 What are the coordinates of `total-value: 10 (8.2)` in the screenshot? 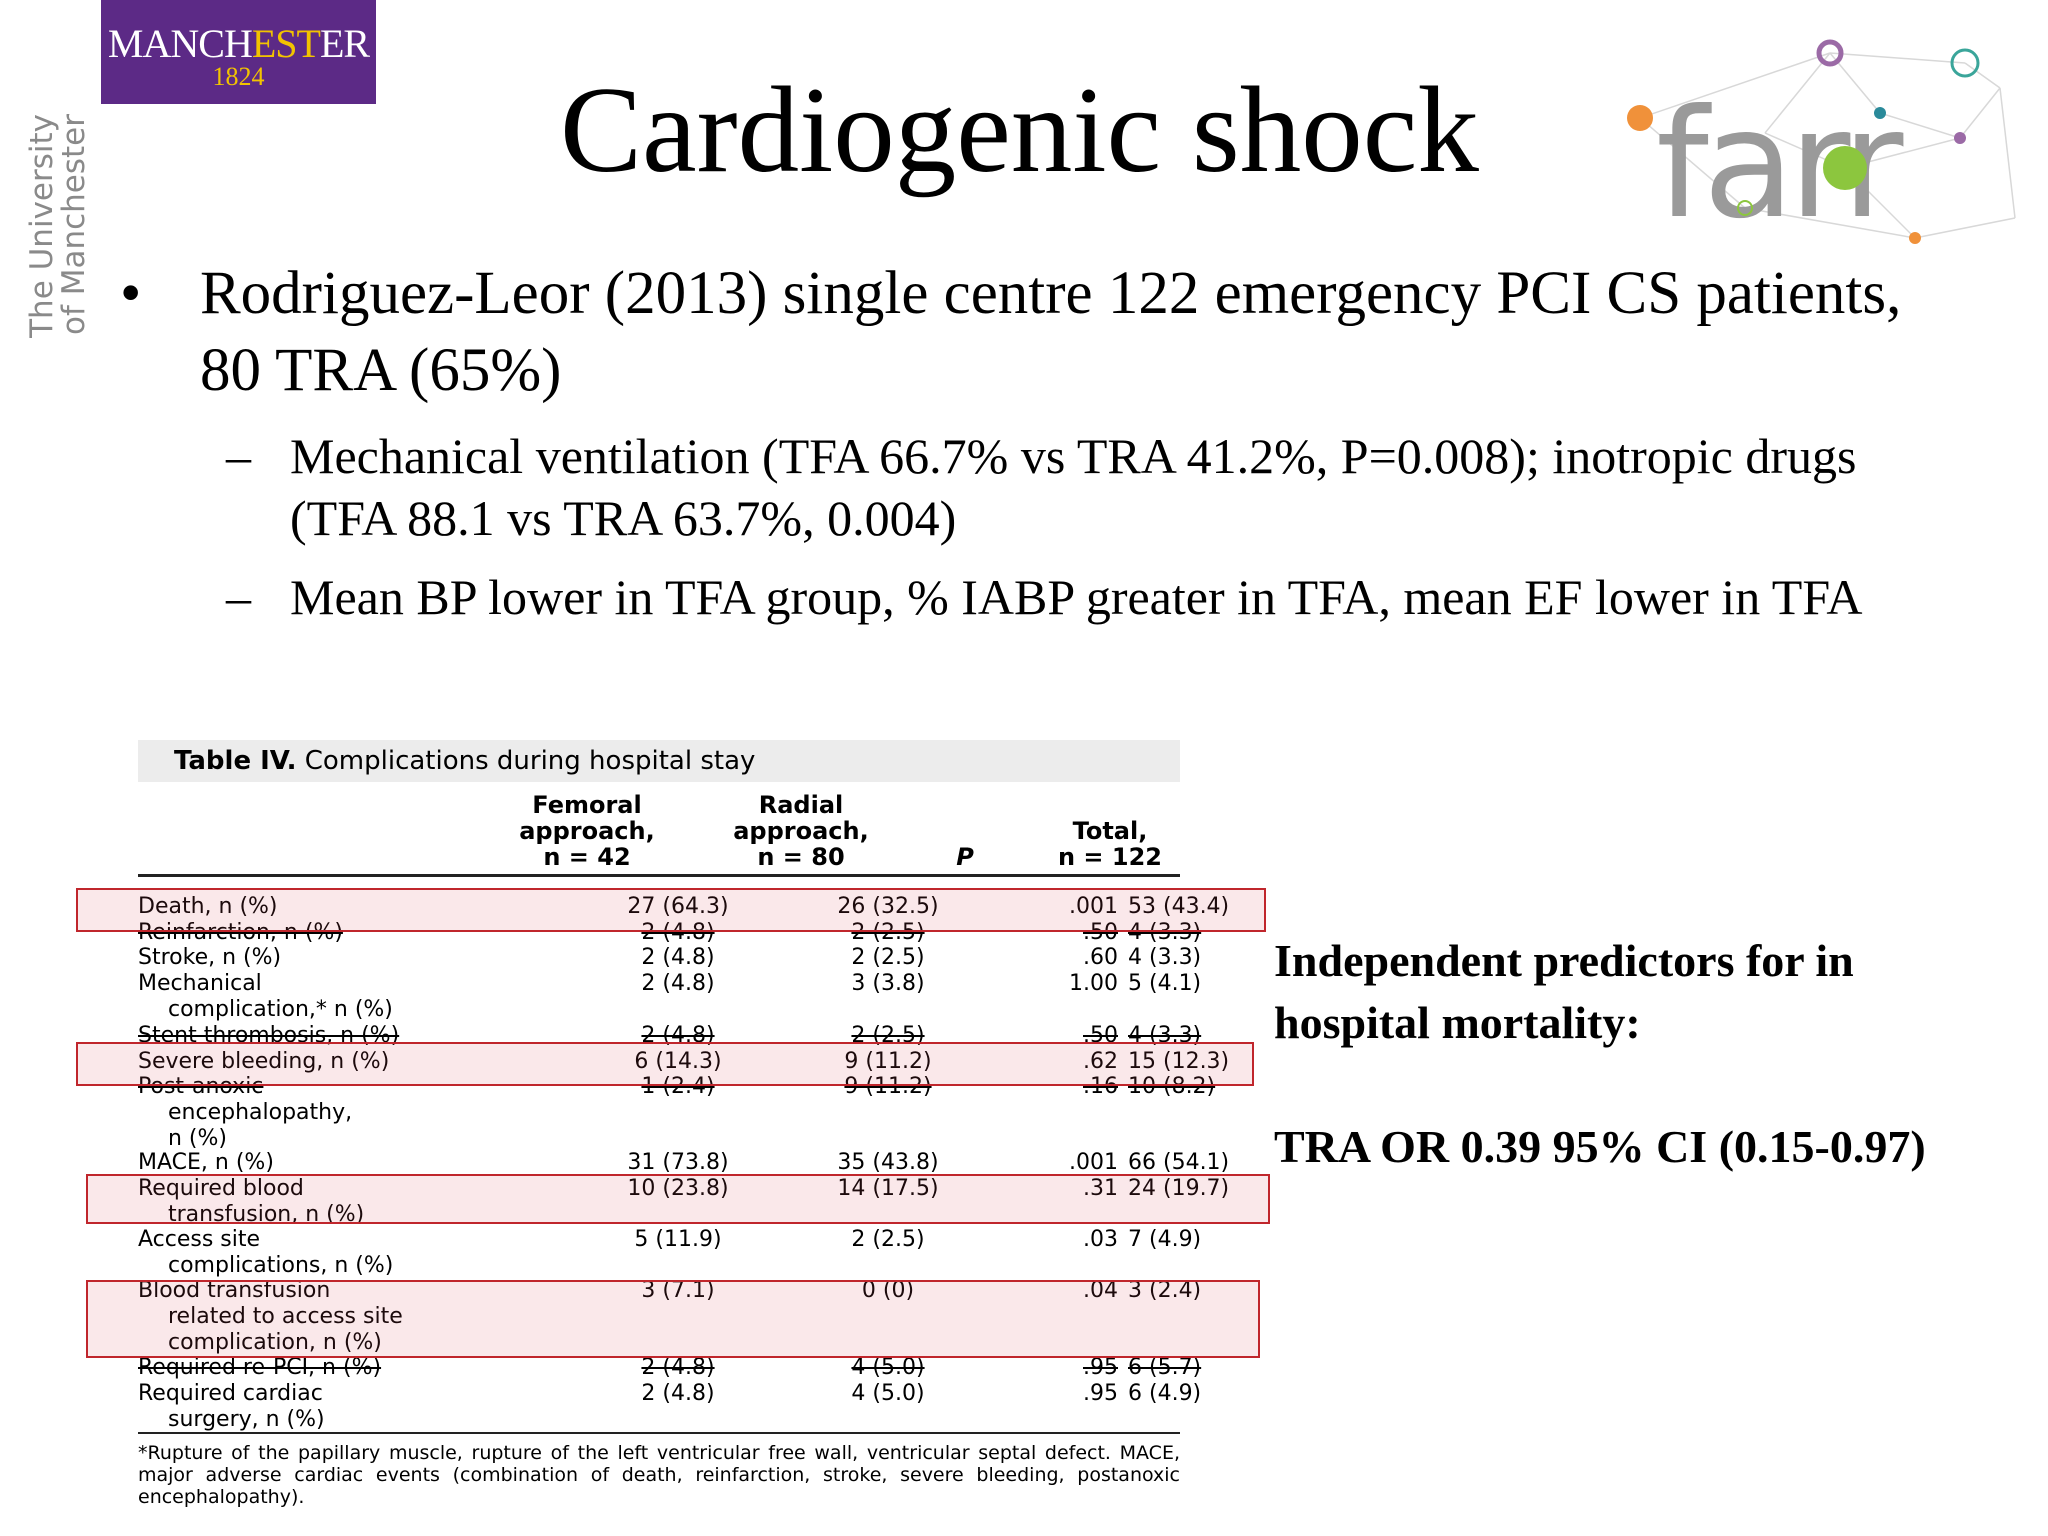 It's located at (1172, 1086).